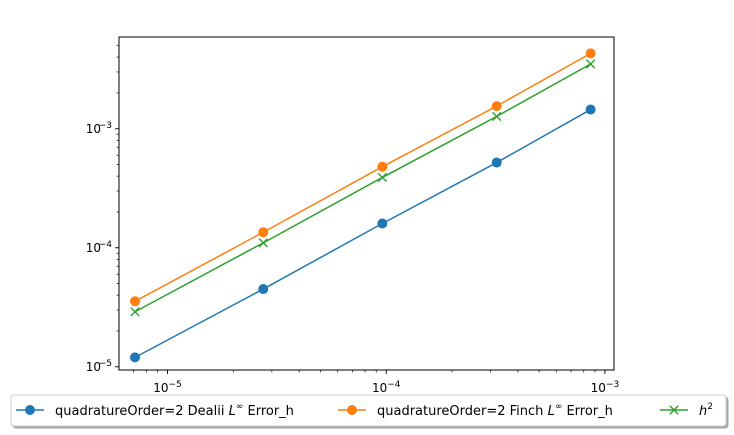 The image size is (734, 435). I want to click on legend-entry-2: quadratureOrder=2 Finch L∞ Error_h, so click(475, 410).